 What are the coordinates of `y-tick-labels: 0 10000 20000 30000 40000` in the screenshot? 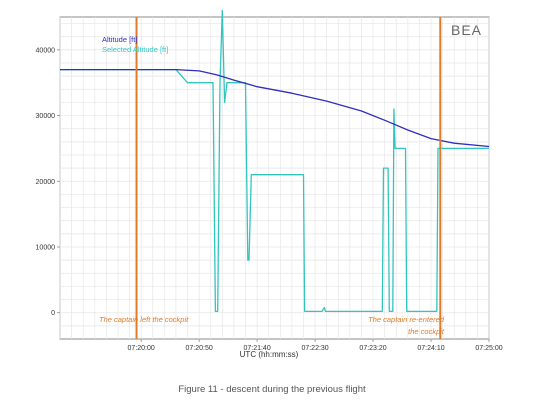 It's located at (48, 182).